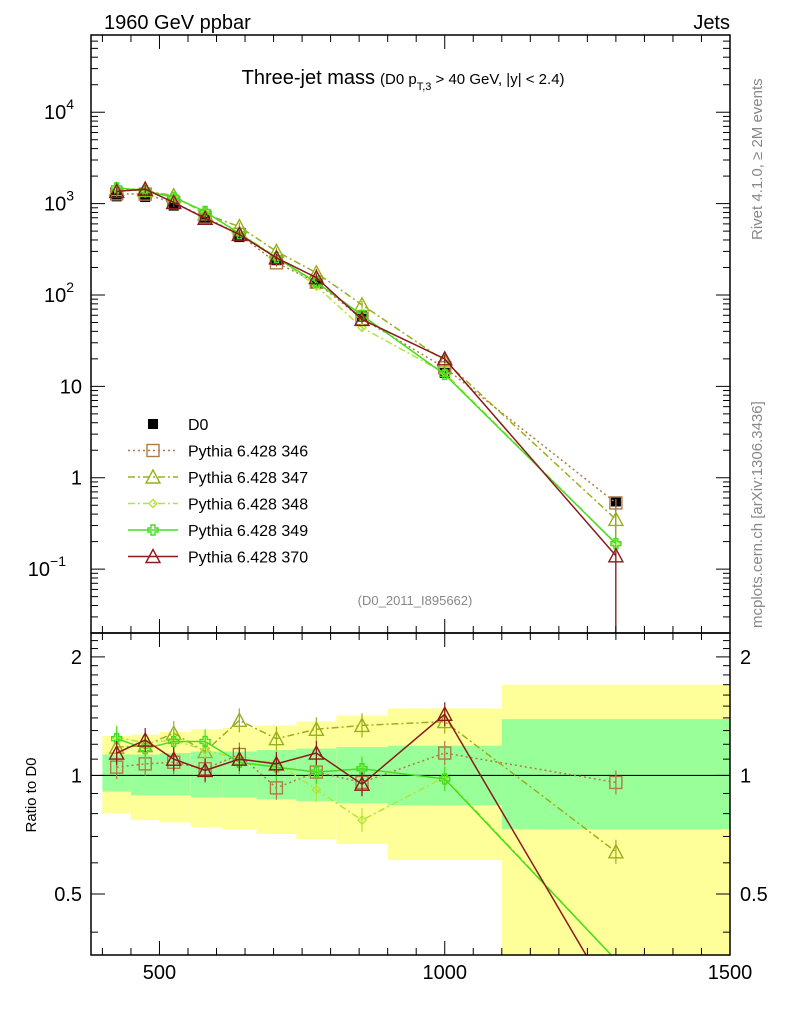  I want to click on y-tick-label: 10³, so click(59, 202).